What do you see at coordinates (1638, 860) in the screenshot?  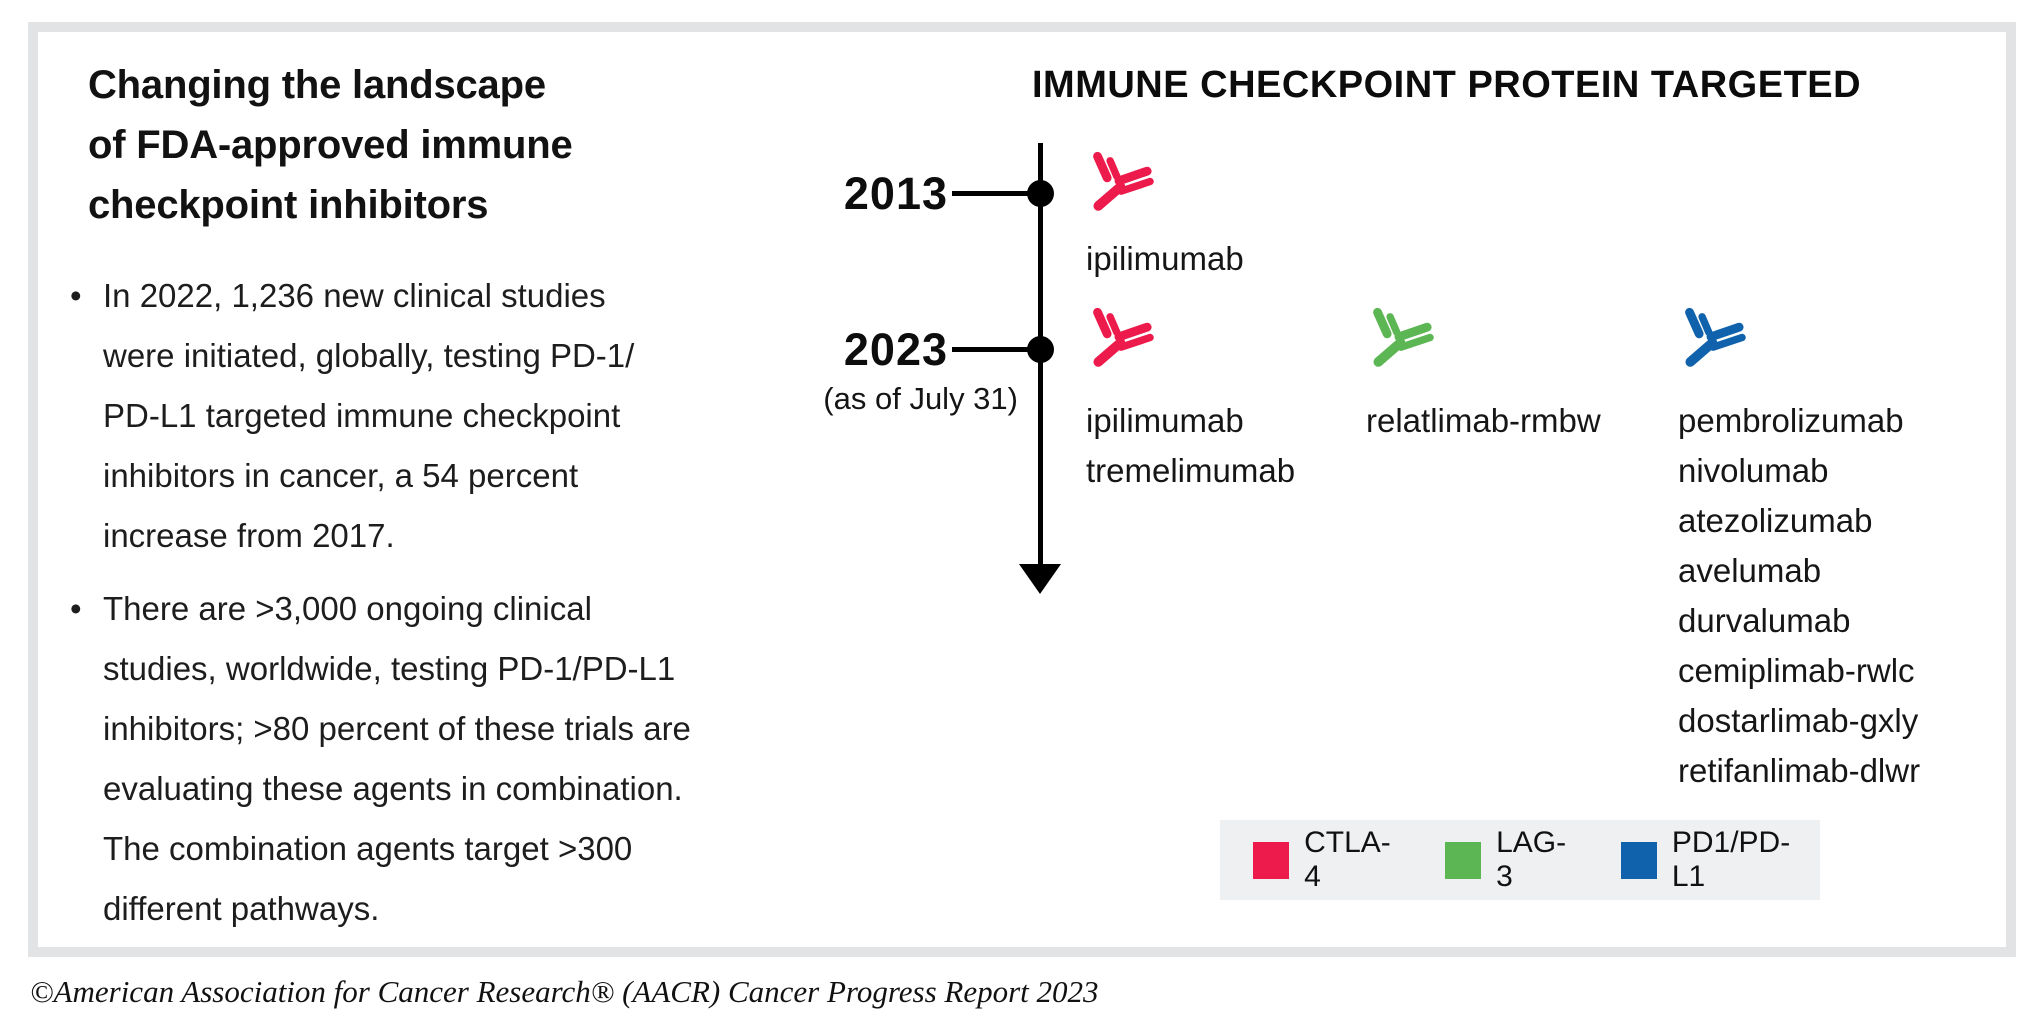 I see `legend-swatch-pd1` at bounding box center [1638, 860].